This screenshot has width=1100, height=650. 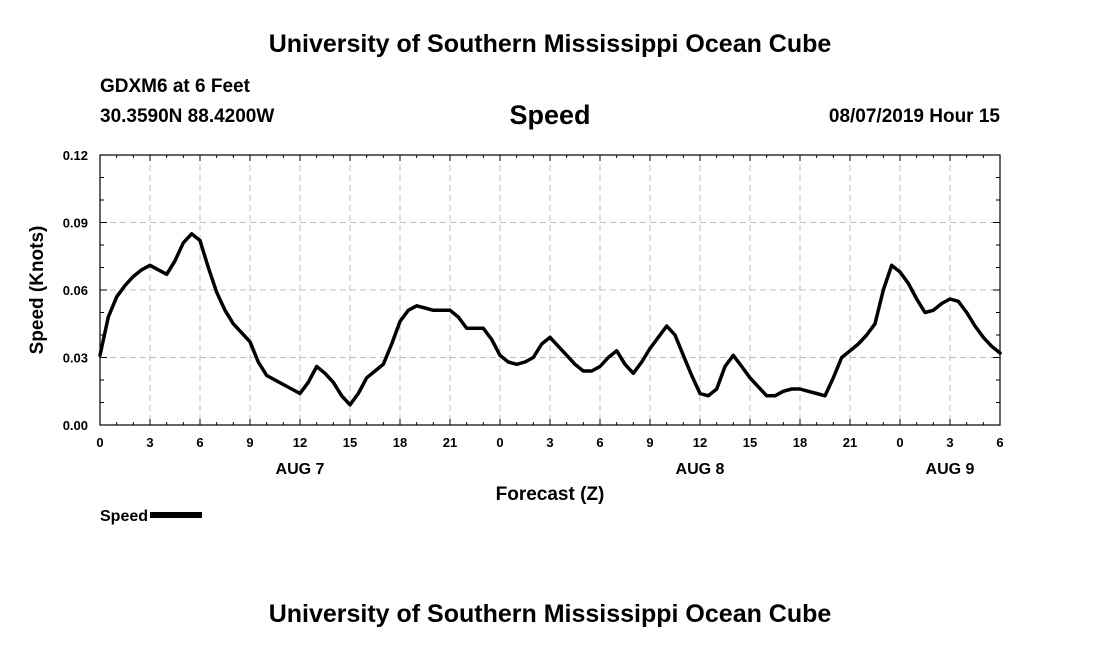 I want to click on forecast-datetime: 08/07/2019 Hour 15, so click(x=914, y=116).